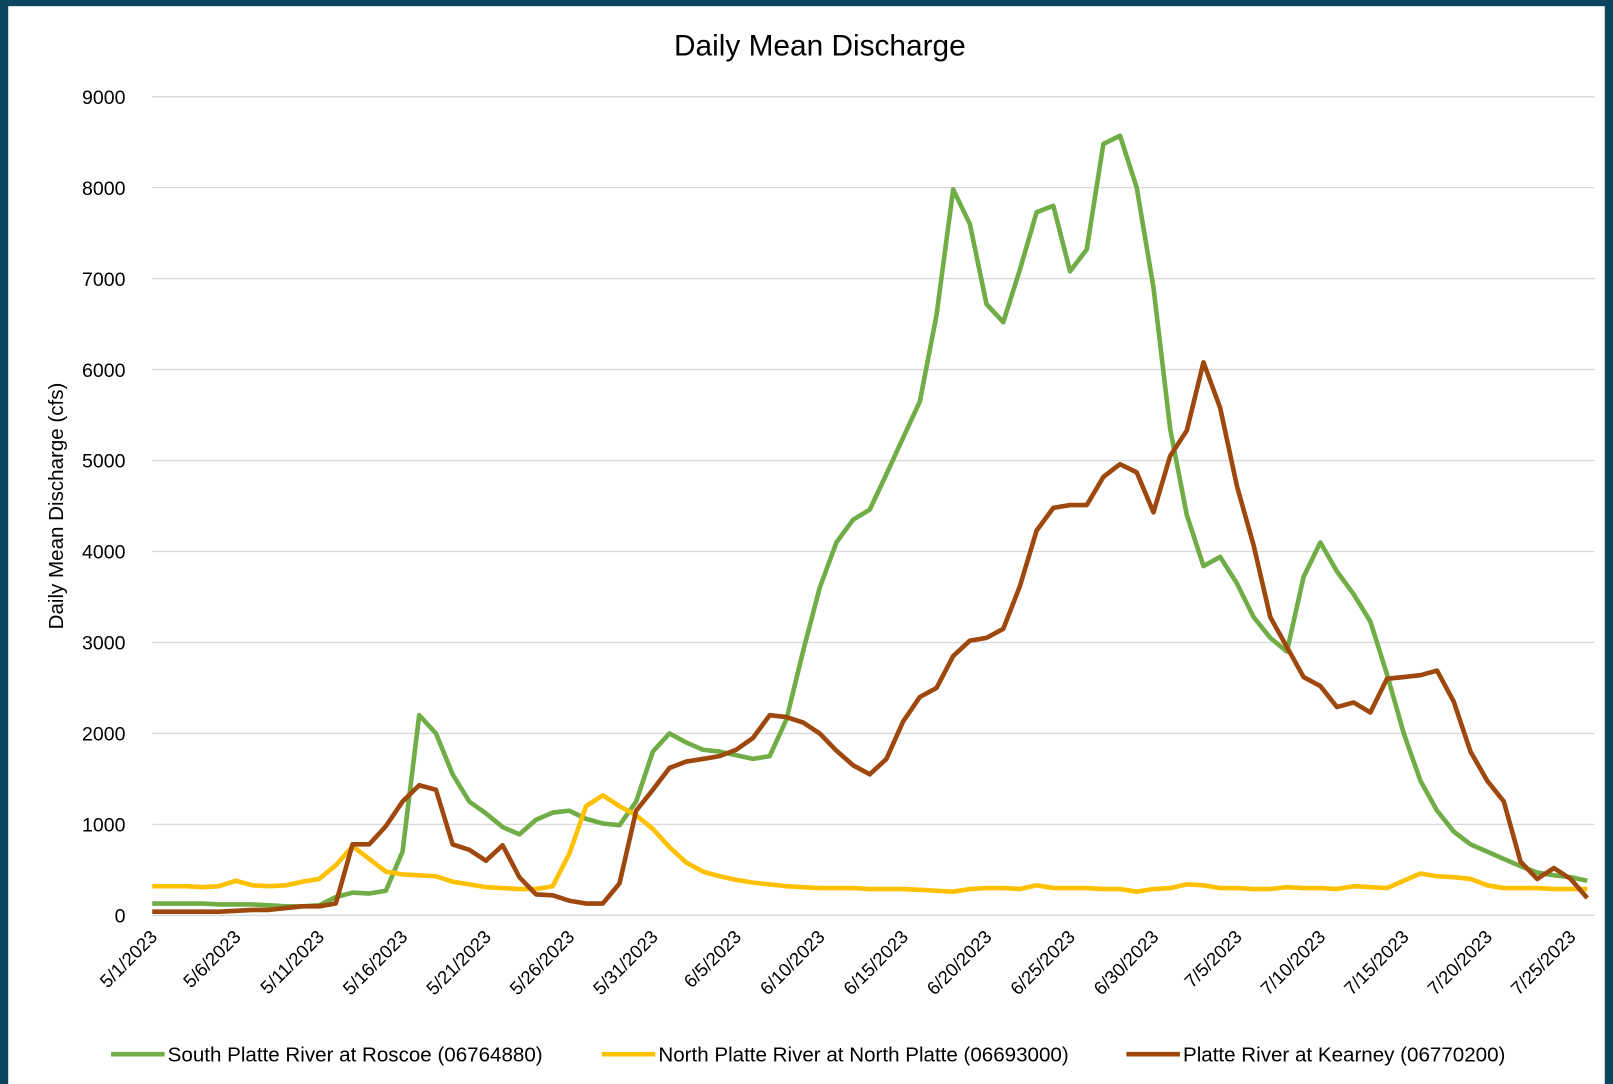 This screenshot has height=1084, width=1613. I want to click on y-tick-label: 6000, so click(104, 371).